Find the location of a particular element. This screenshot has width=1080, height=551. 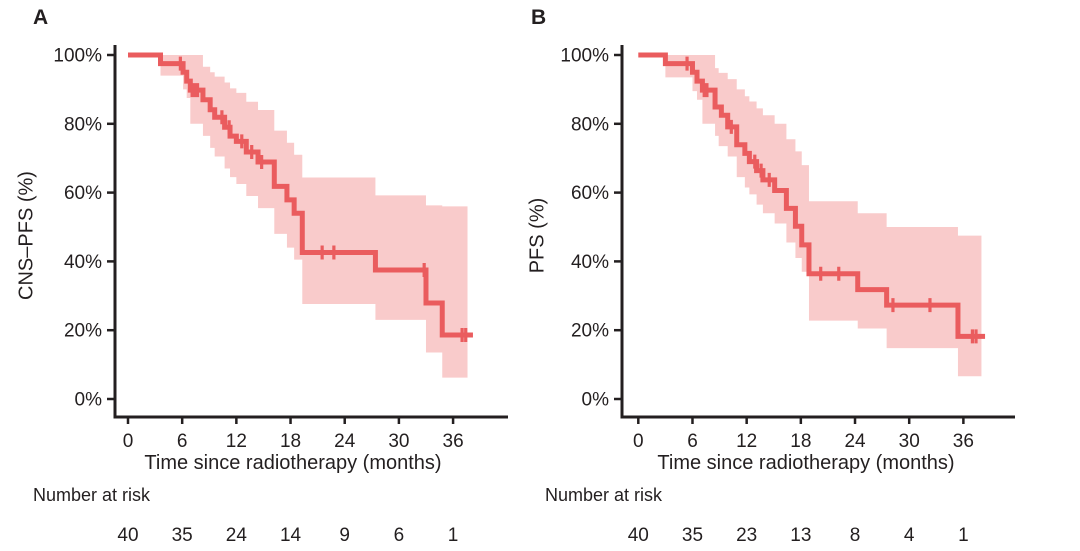

risk-count: 24 is located at coordinates (237, 535).